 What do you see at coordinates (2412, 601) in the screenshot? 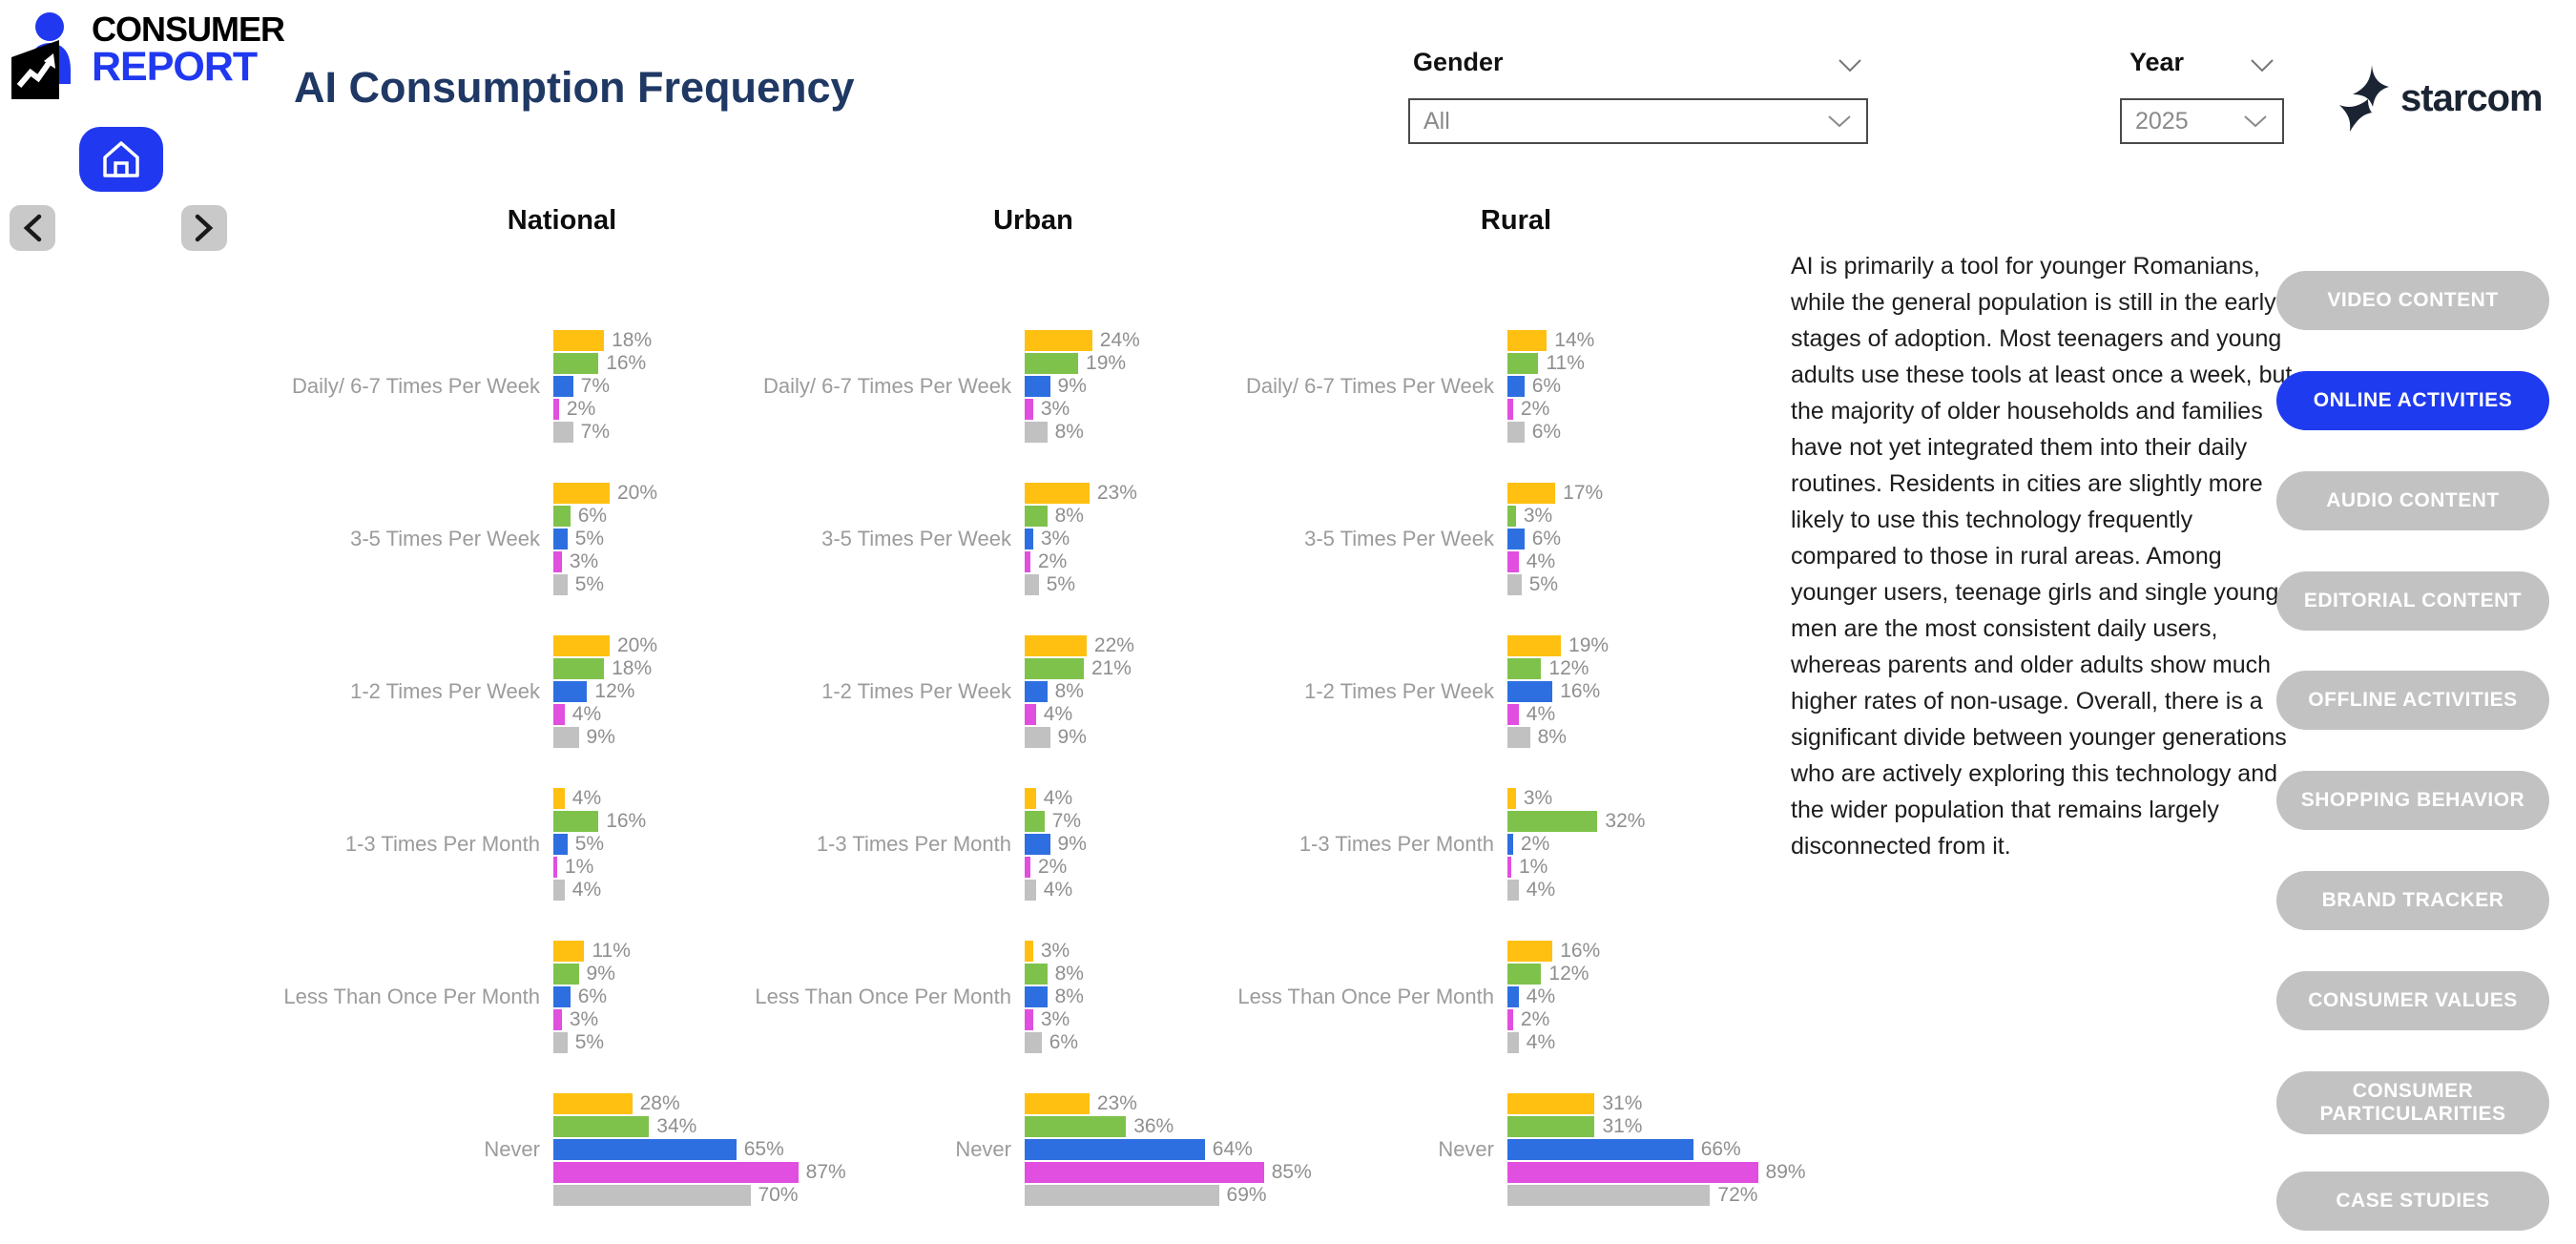
I see `sidebar-item-editorial-content: EDITORIAL CONTENT` at bounding box center [2412, 601].